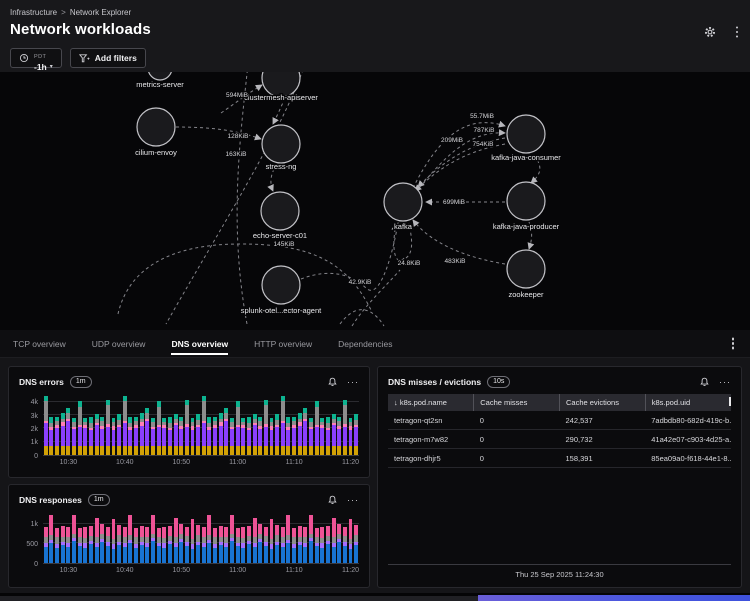 The width and height of the screenshot is (750, 601). Describe the element at coordinates (199, 344) in the screenshot. I see `tab-dns-overview: DNS overview` at that location.